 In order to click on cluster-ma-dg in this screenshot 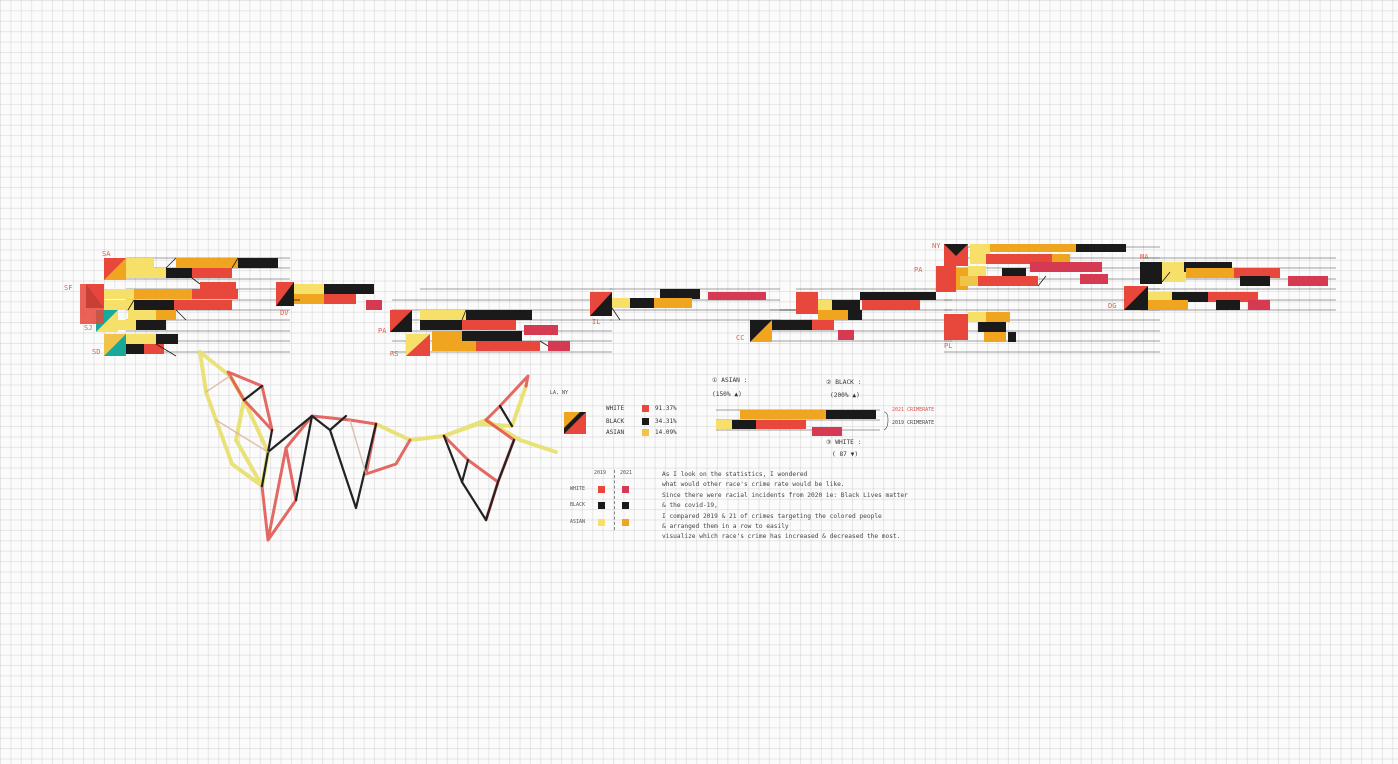, I will do `click(1226, 286)`.